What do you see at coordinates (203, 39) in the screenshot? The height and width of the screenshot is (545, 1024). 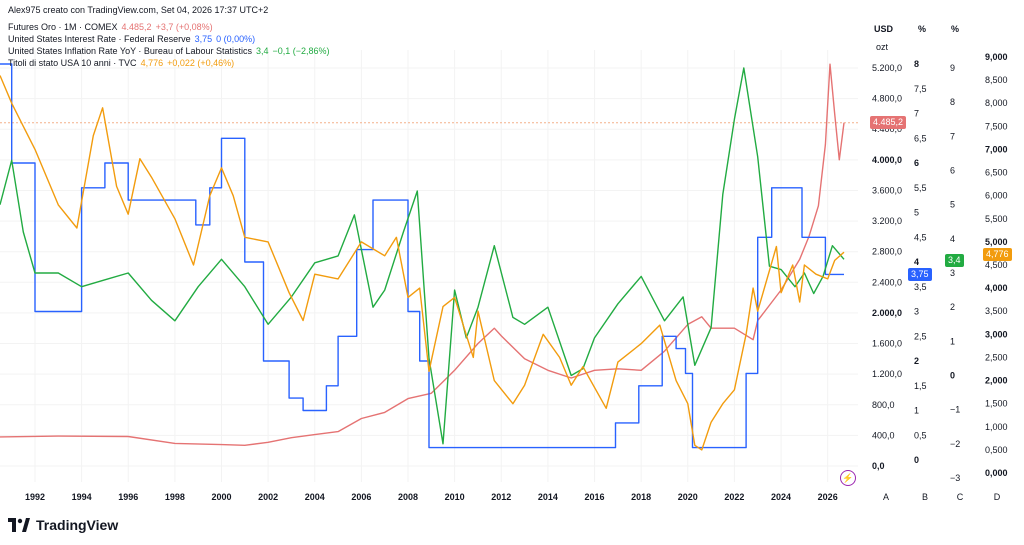 I see `legend-last-value: 3,75` at bounding box center [203, 39].